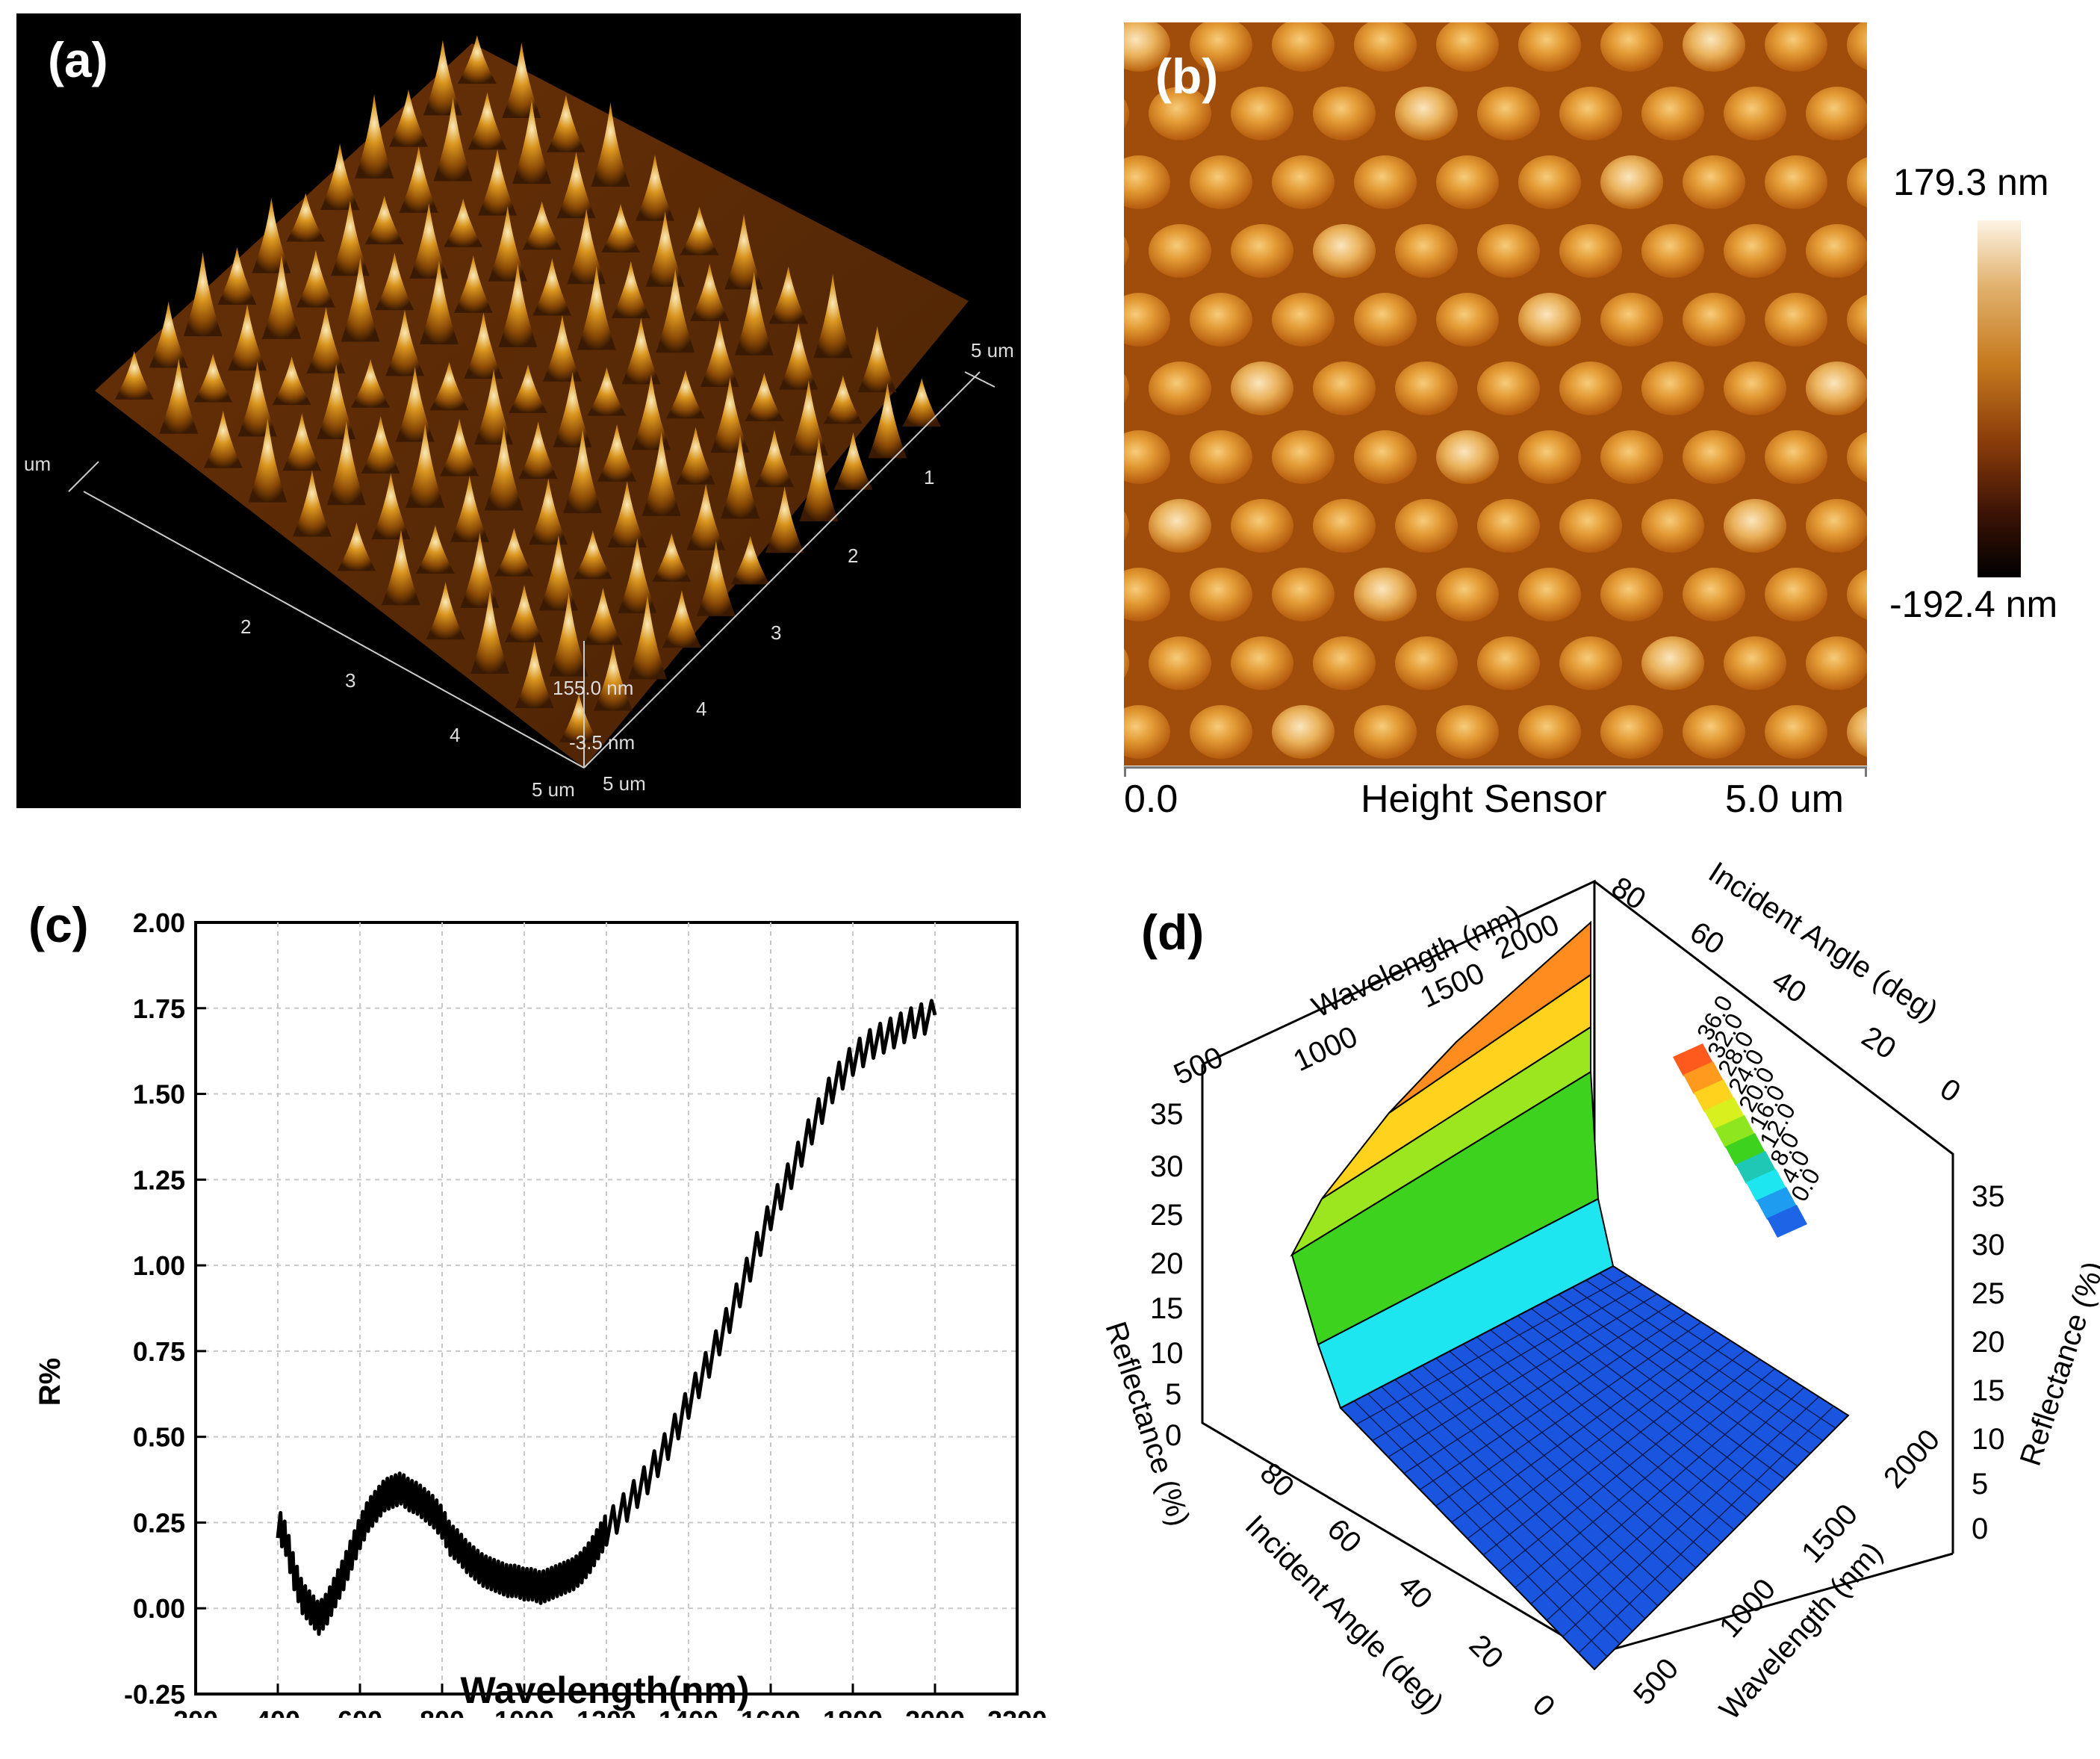 The image size is (2100, 1759). I want to click on surface-mesh, so click(1594, 1464).